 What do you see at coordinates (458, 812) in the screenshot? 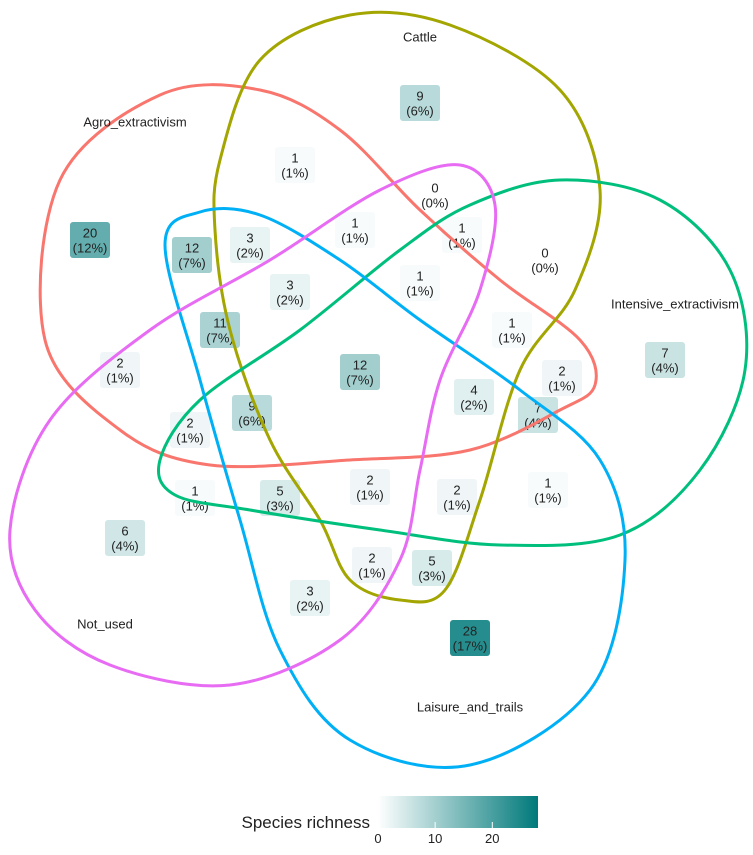
I see `colorbar` at bounding box center [458, 812].